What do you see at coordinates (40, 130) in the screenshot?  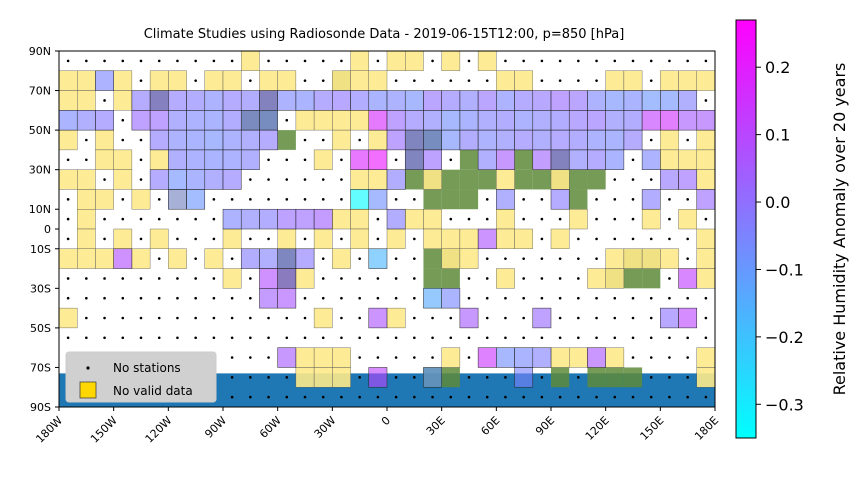 I see `y-tick-label: 50N` at bounding box center [40, 130].